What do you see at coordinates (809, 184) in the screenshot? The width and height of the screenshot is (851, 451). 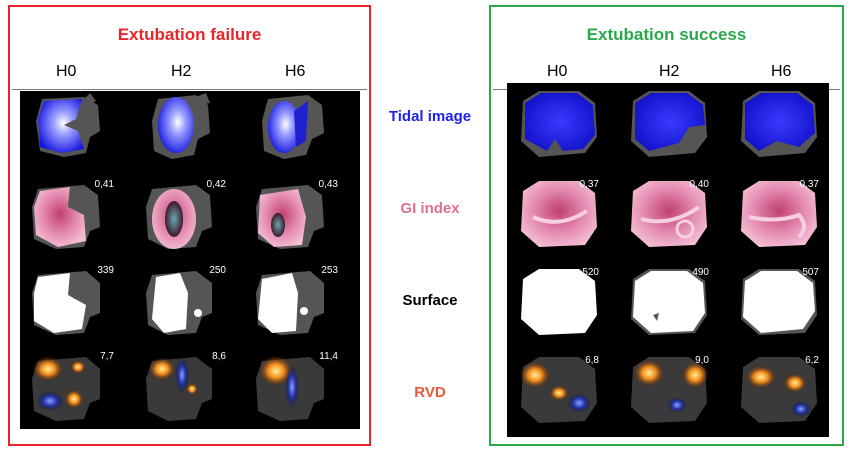 I see `gi-value-h6: 0,37` at bounding box center [809, 184].